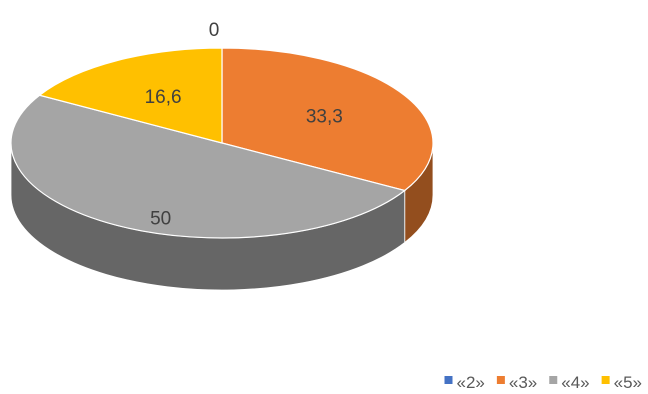  Describe the element at coordinates (543, 382) in the screenshot. I see `legend: «2» «3» «4» «5»` at that location.